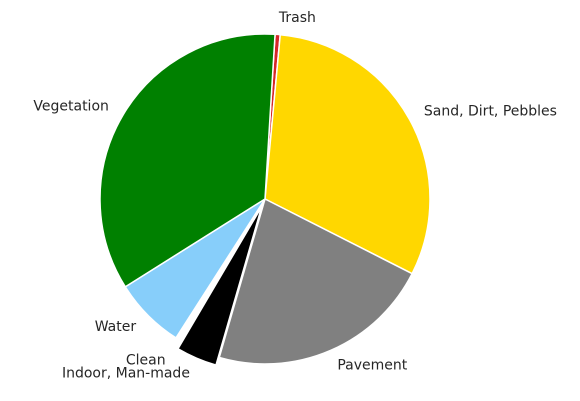  Describe the element at coordinates (71, 106) in the screenshot. I see `pie-label-vegetation: Vegetation` at that location.